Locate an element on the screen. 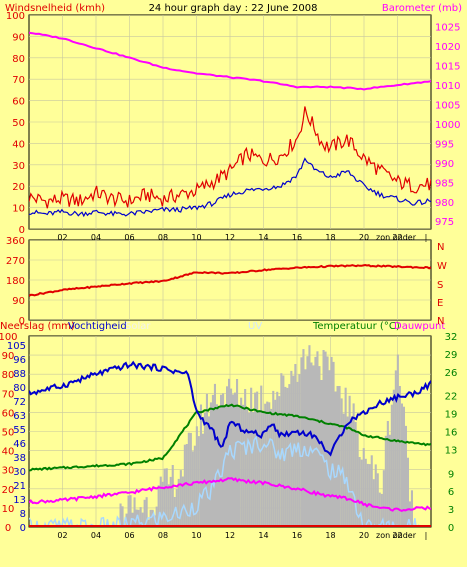 This screenshot has width=467, height=567. x-tick-label: 14 is located at coordinates (263, 535).